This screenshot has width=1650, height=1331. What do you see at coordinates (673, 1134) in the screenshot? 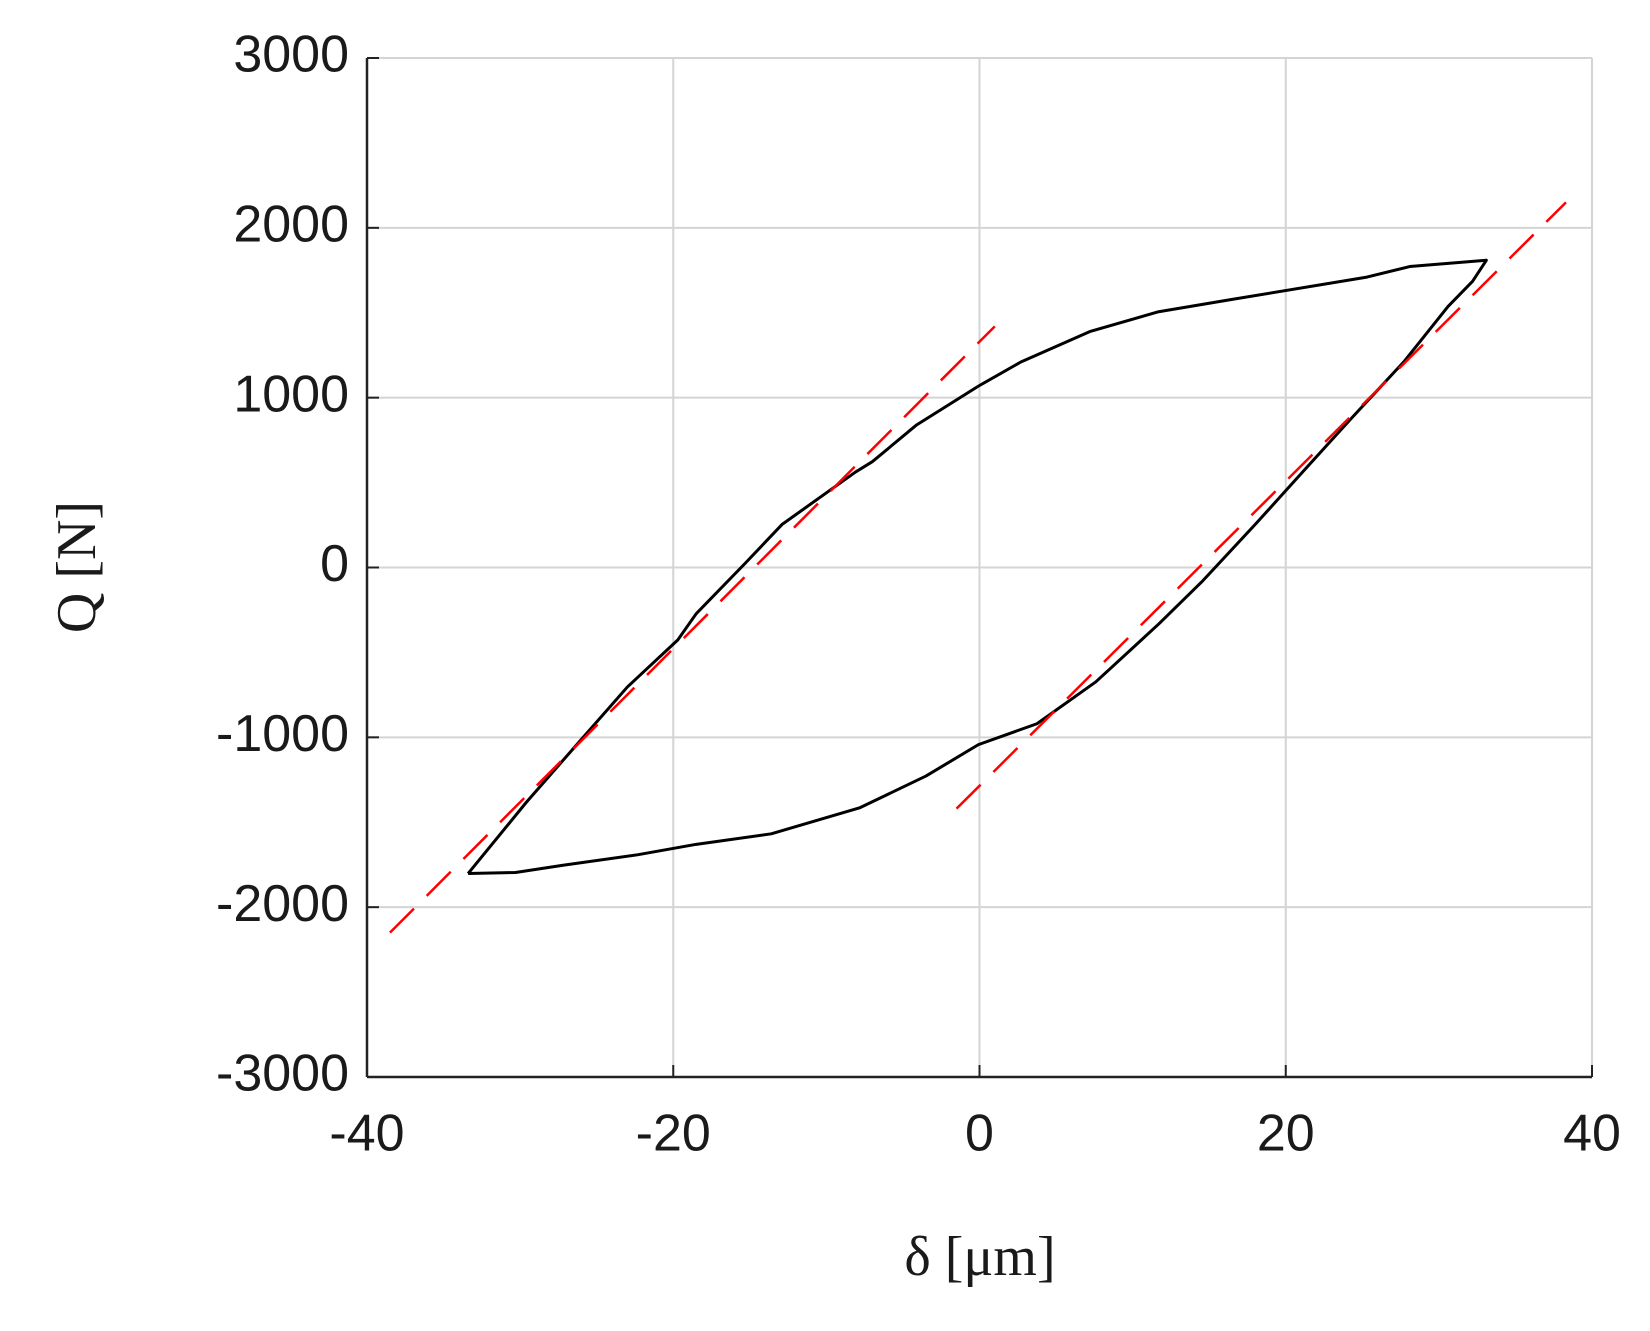
I see `x-tick-label: -20` at bounding box center [673, 1134].